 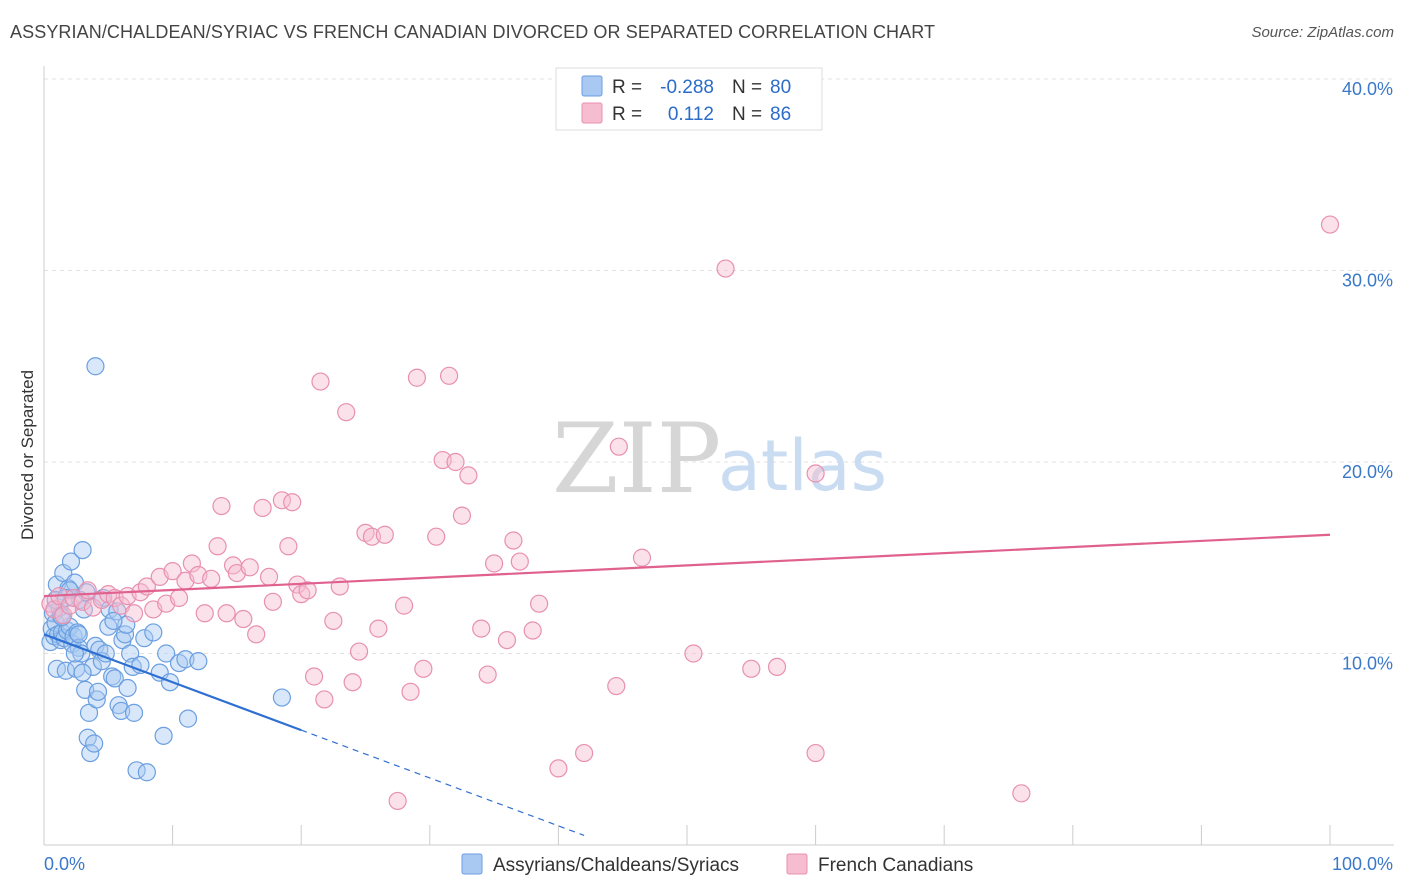 I want to click on legend-n-value-1: 80, so click(x=780, y=87).